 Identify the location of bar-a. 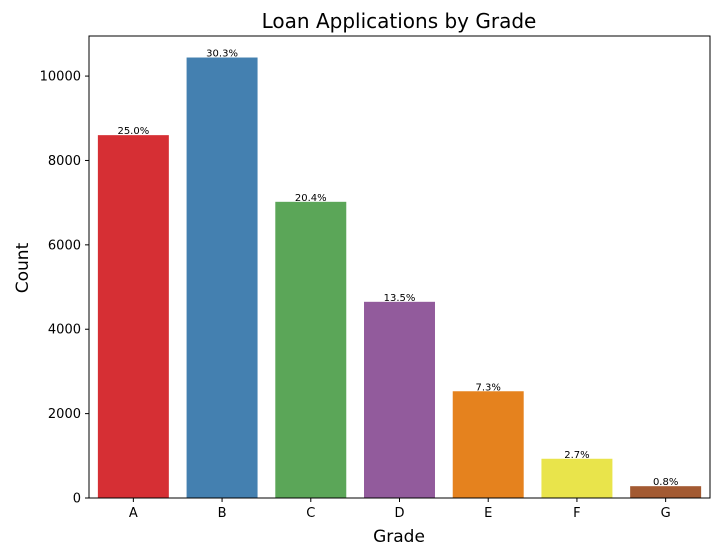
(133, 316).